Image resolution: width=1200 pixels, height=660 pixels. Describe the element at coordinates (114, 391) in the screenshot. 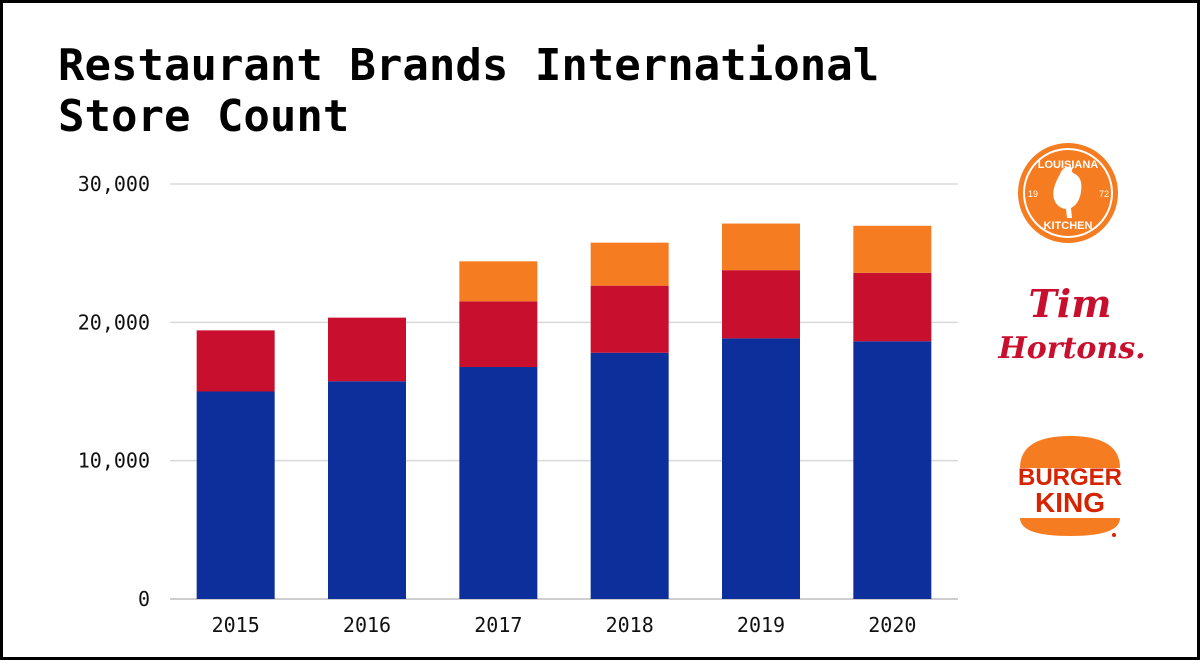

I see `y-axis-labels: 0 10,000 20,000 30,000` at that location.